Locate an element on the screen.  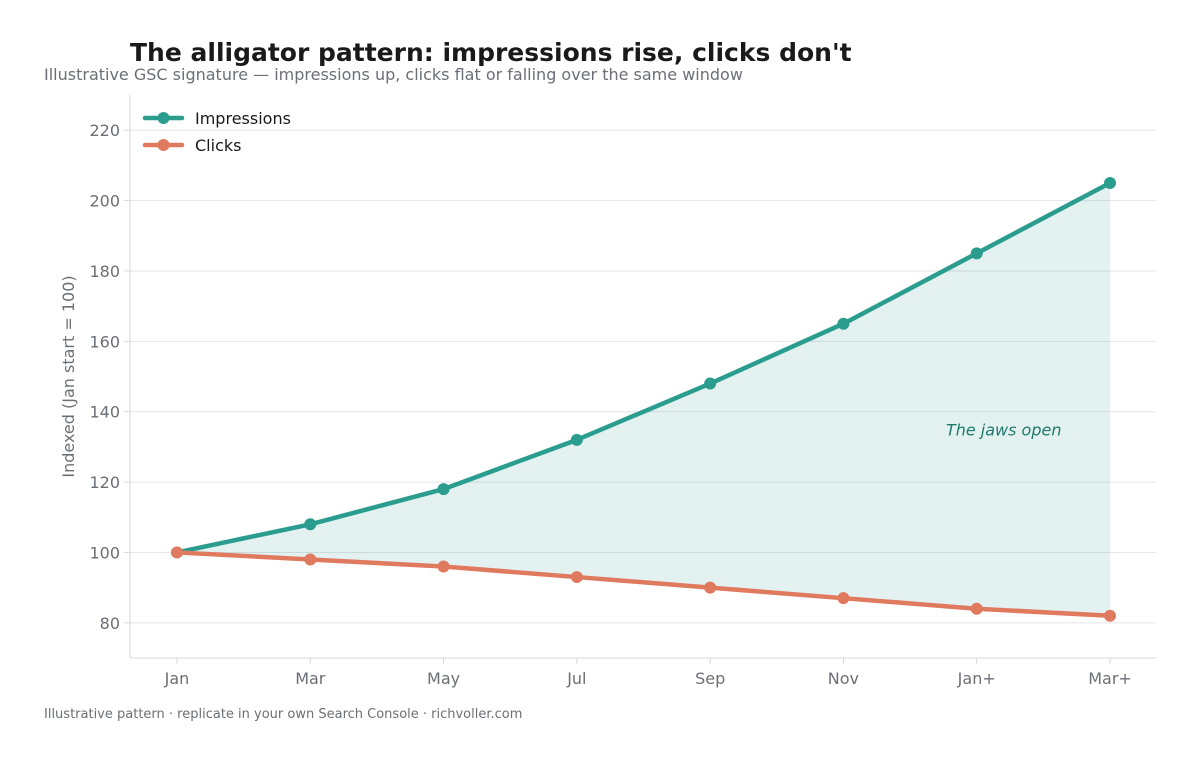
x-tick-label: Mar+ is located at coordinates (1110, 678).